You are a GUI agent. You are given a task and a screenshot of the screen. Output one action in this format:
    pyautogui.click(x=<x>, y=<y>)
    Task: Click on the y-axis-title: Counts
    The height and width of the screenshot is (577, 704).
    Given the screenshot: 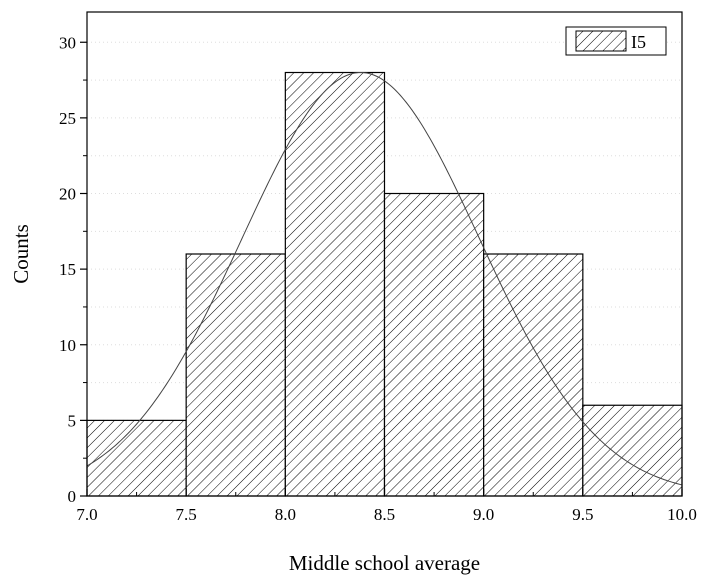 What is the action you would take?
    pyautogui.click(x=21, y=254)
    